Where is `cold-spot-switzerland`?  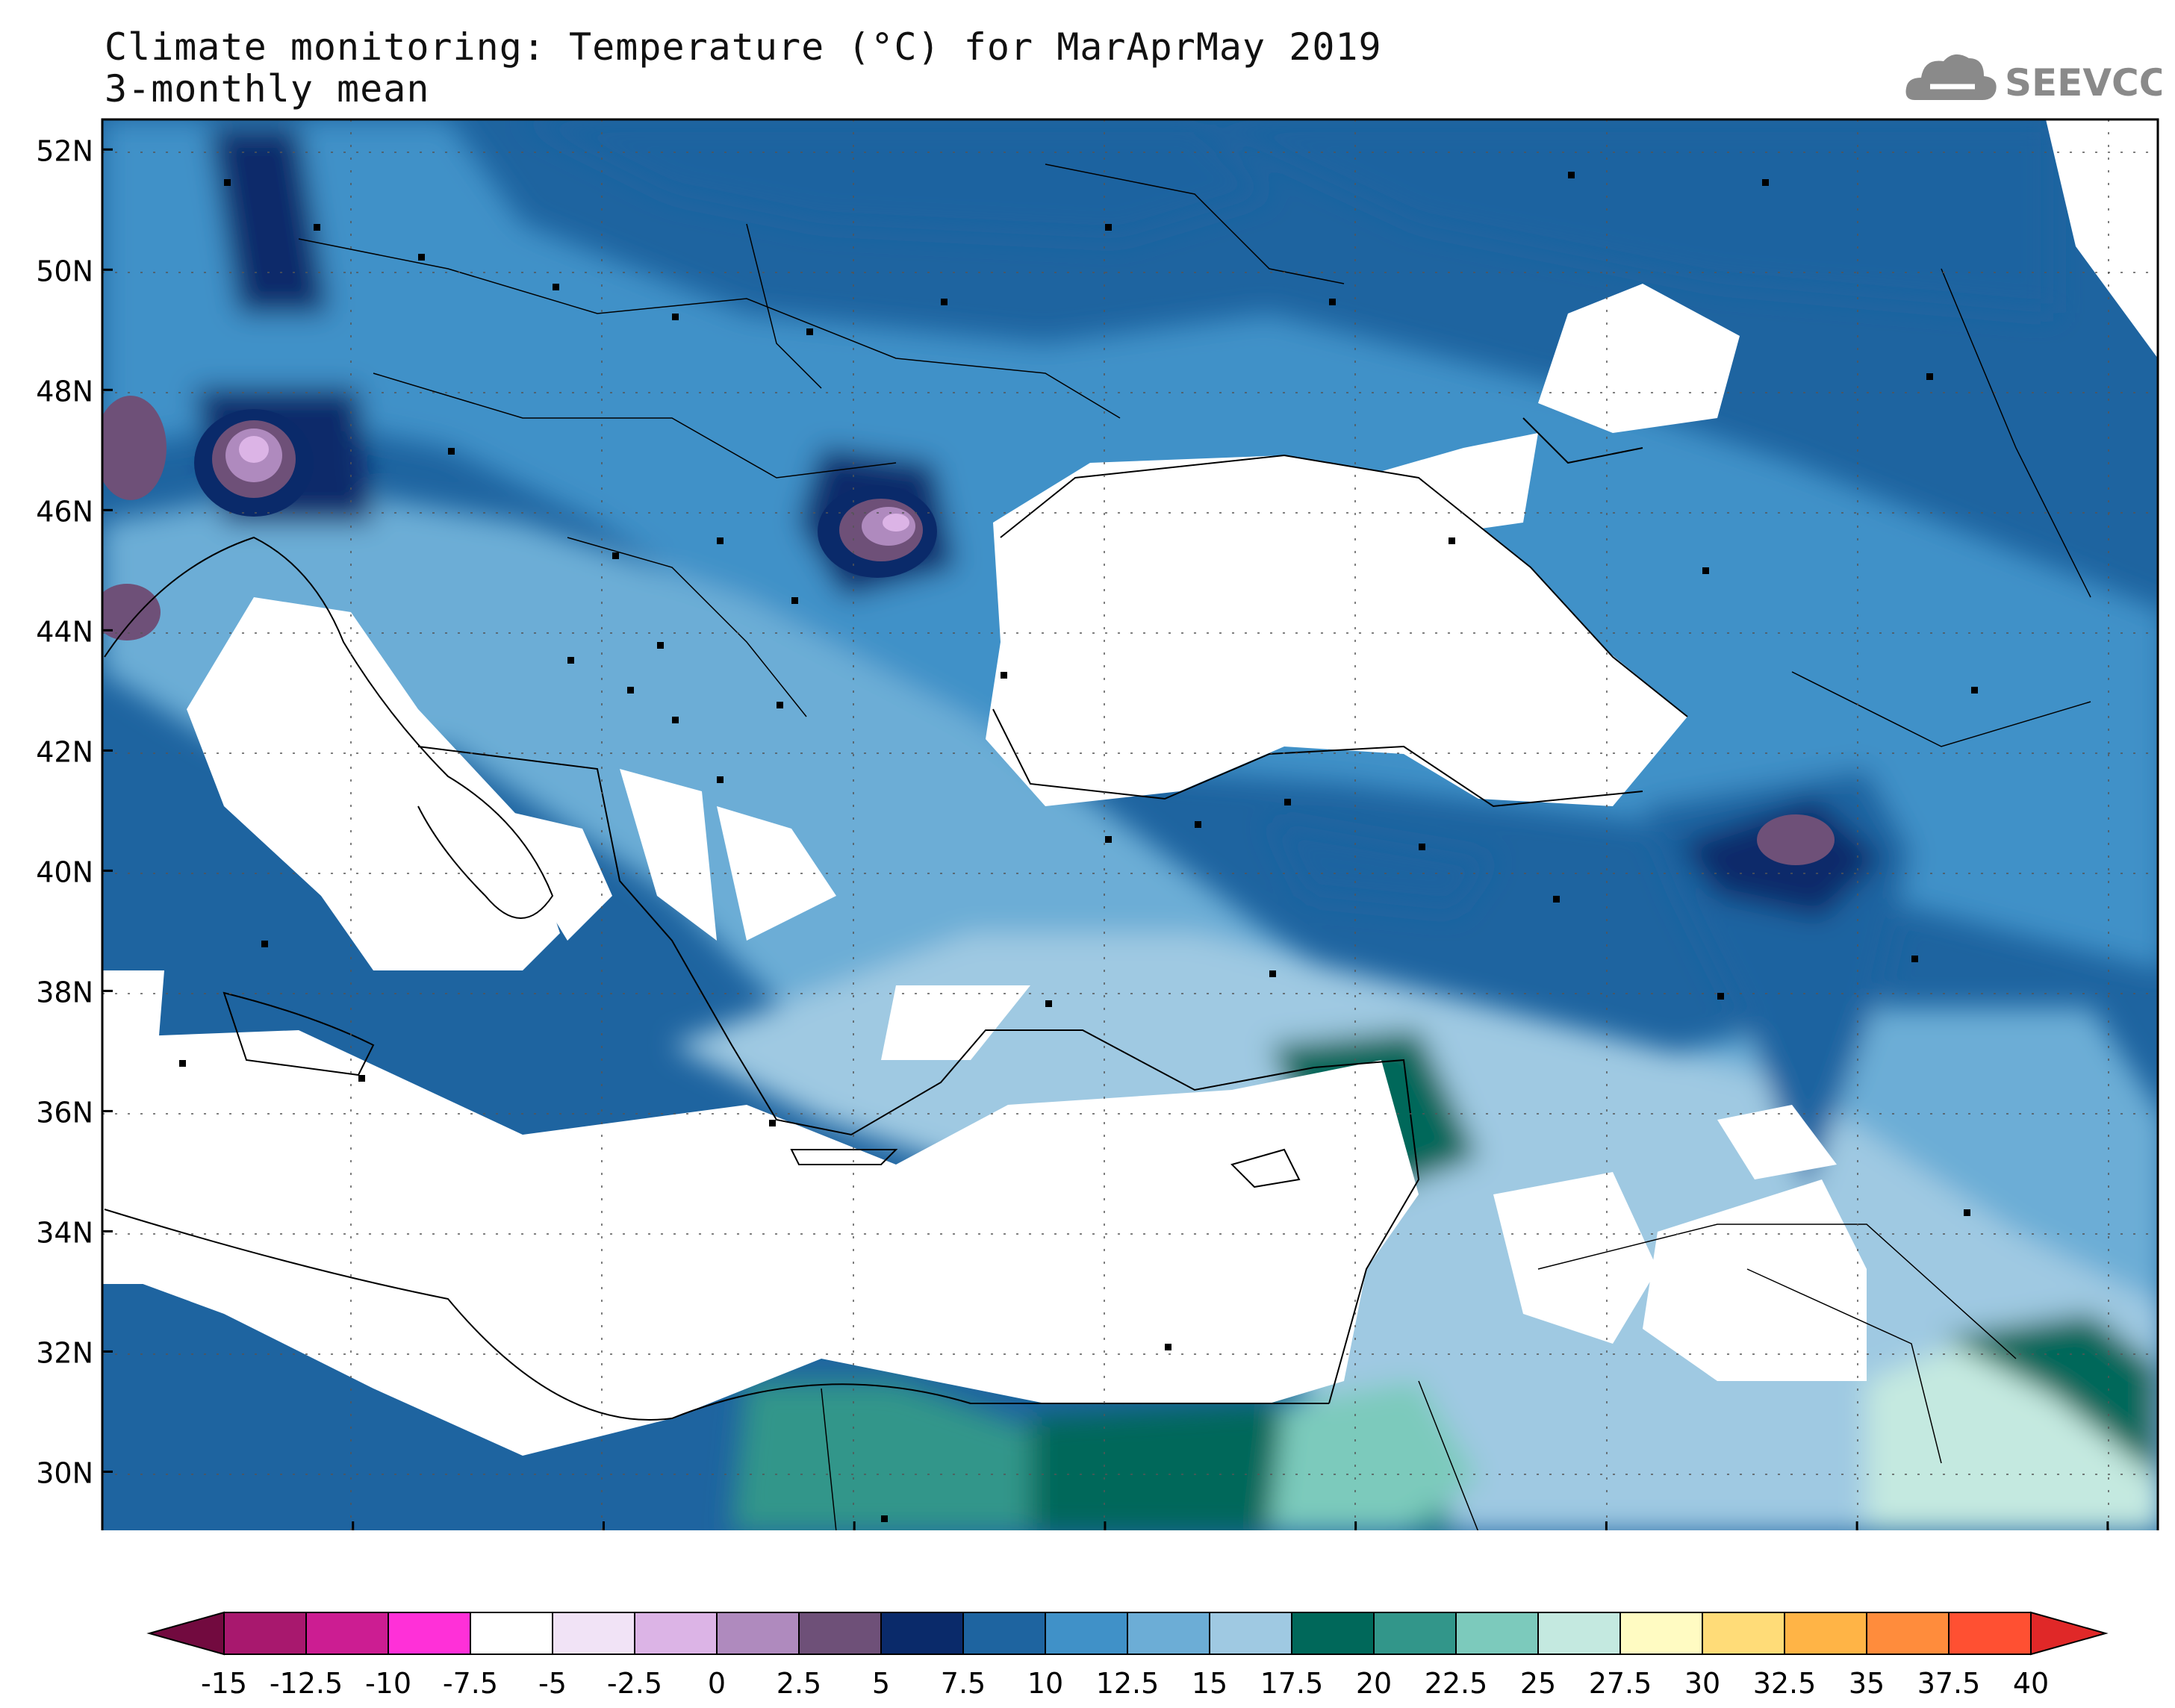 cold-spot-switzerland is located at coordinates (134, 448).